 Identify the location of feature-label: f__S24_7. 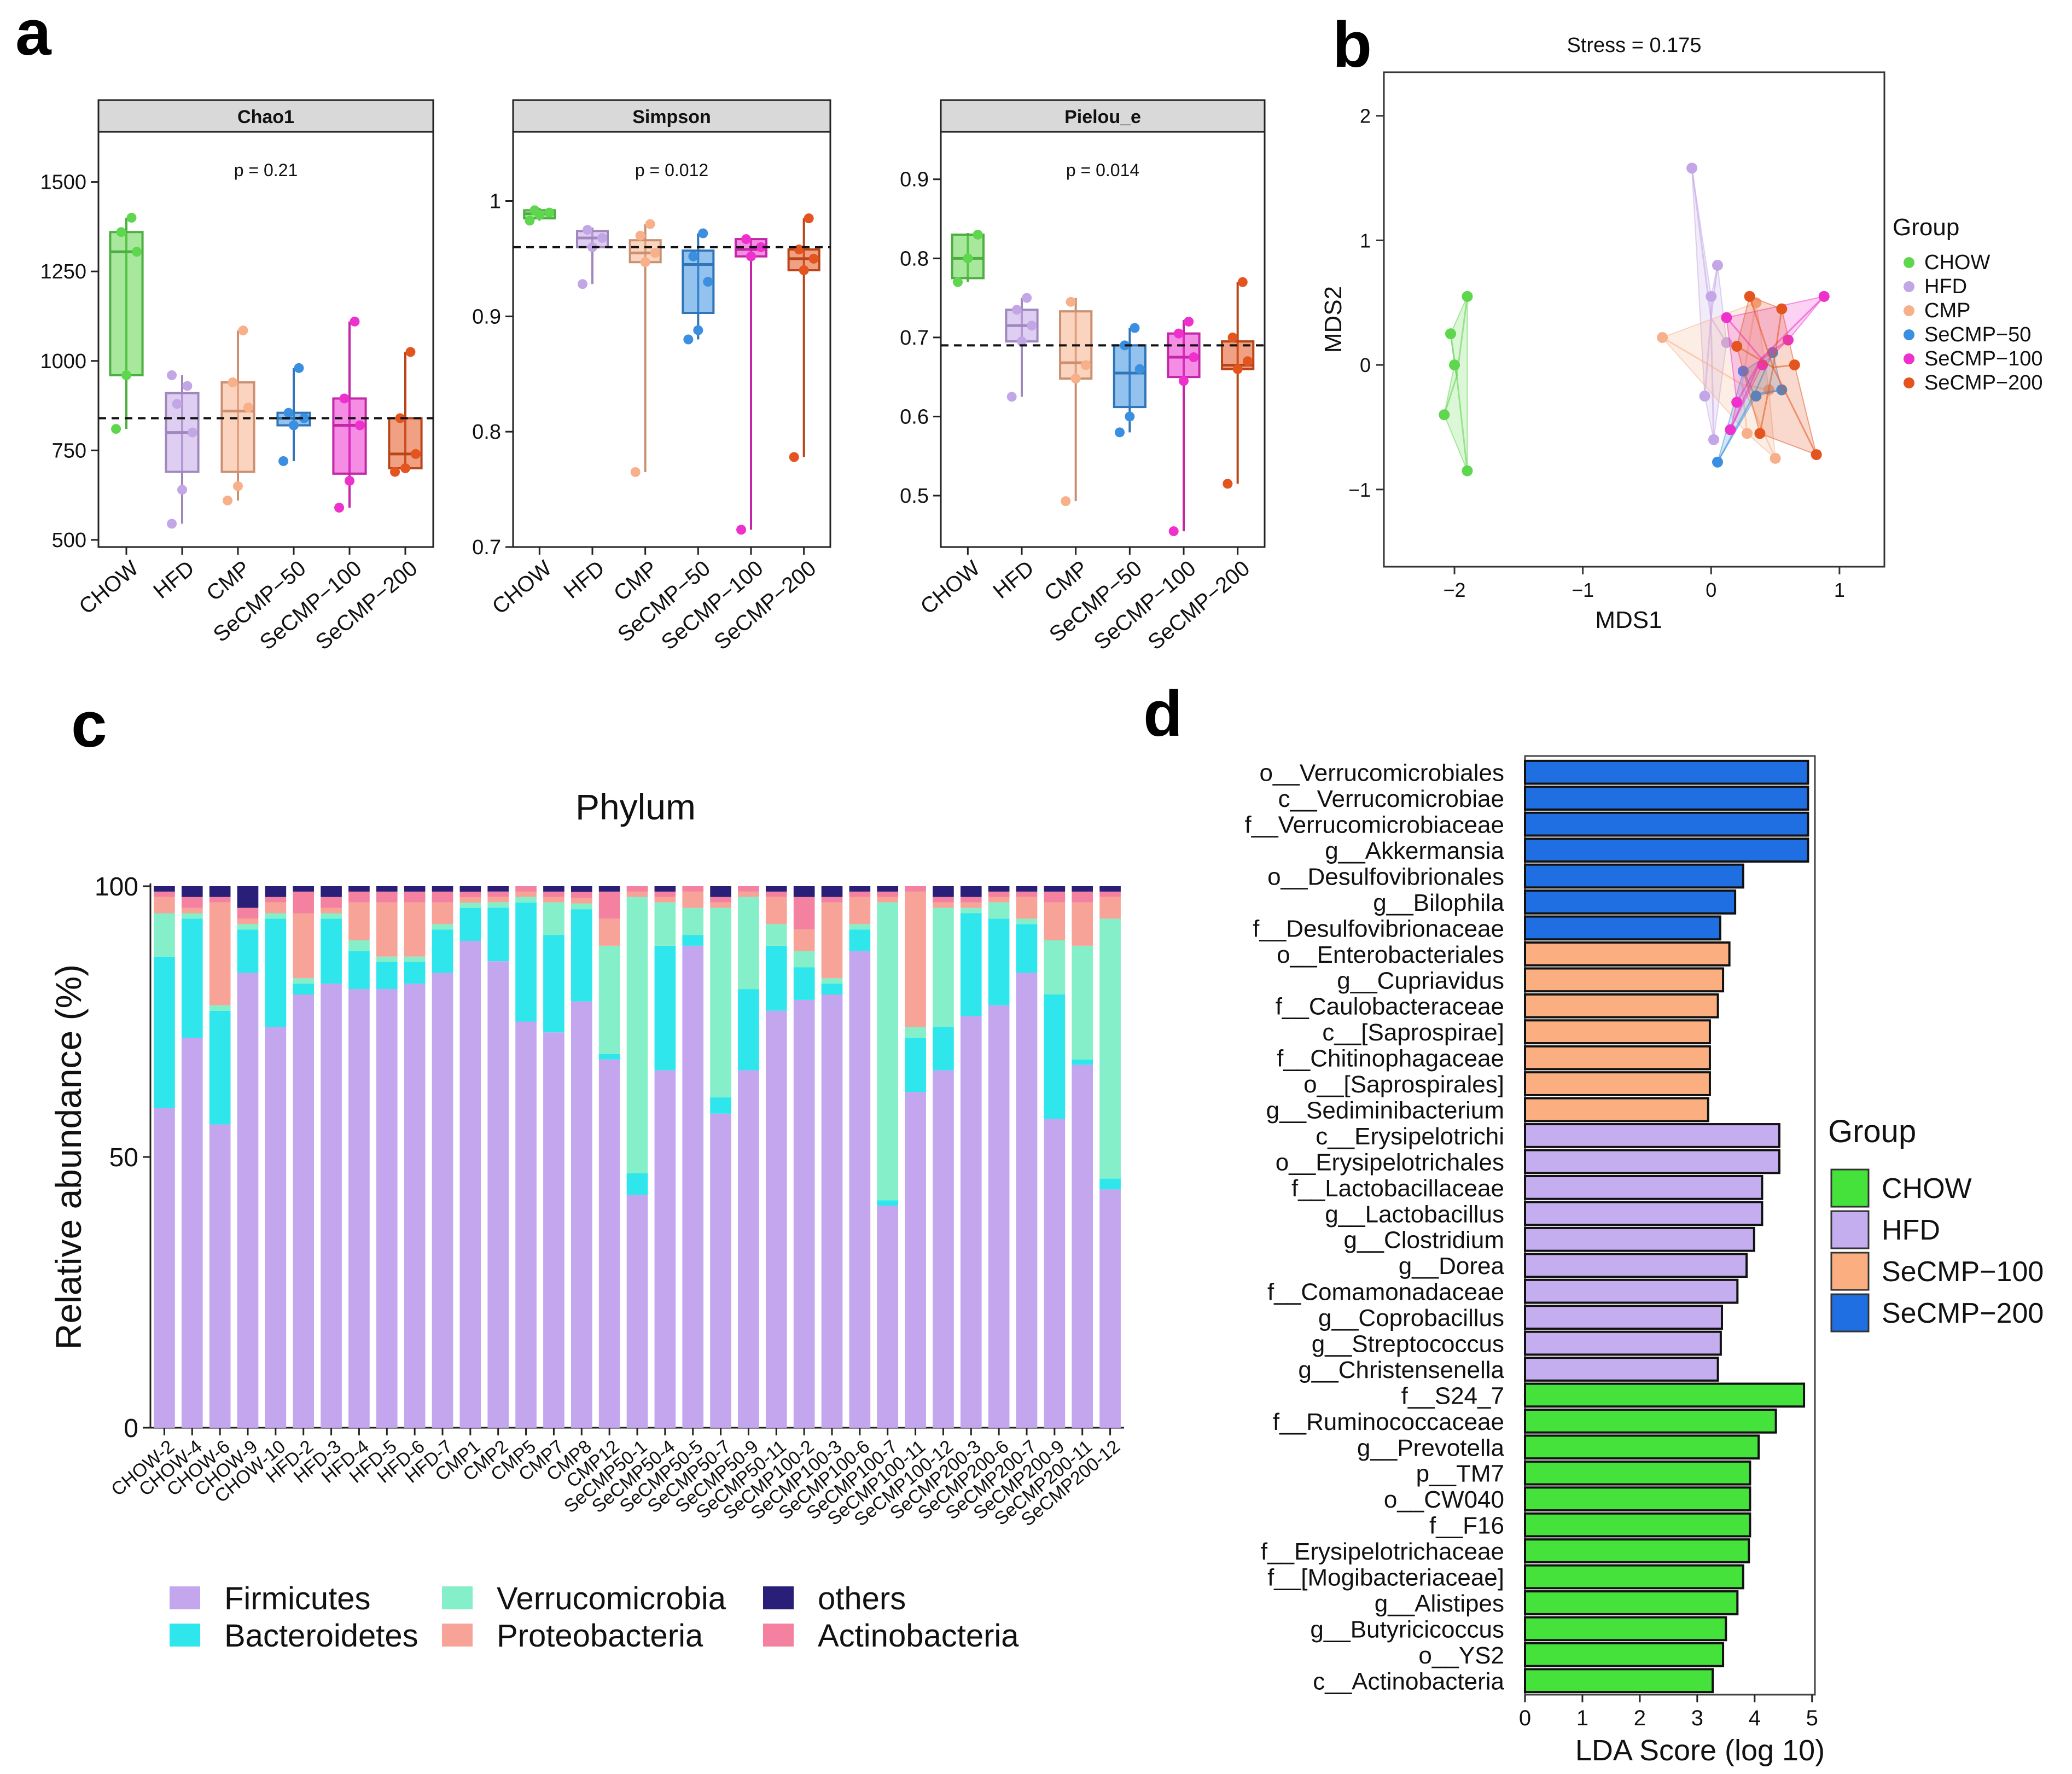
(1452, 1395).